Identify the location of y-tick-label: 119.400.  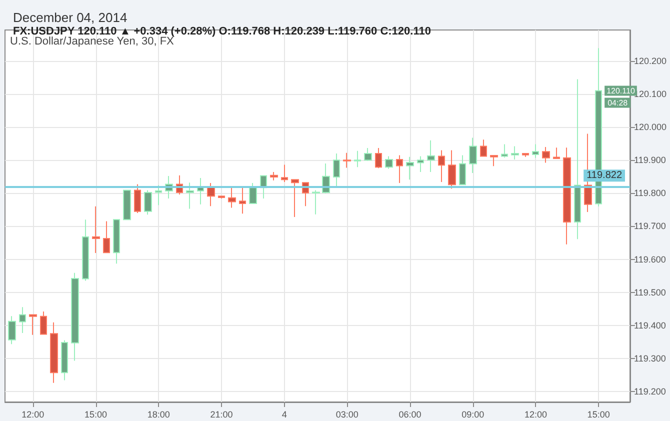
(650, 325).